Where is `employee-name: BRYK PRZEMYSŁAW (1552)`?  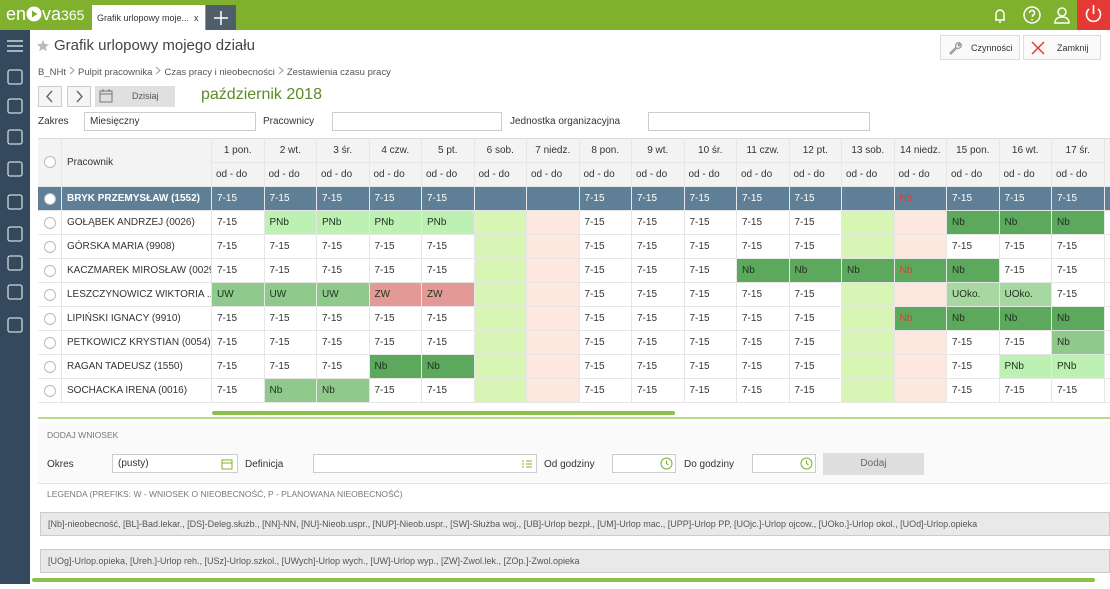
employee-name: BRYK PRZEMYSŁAW (1552) is located at coordinates (137, 199).